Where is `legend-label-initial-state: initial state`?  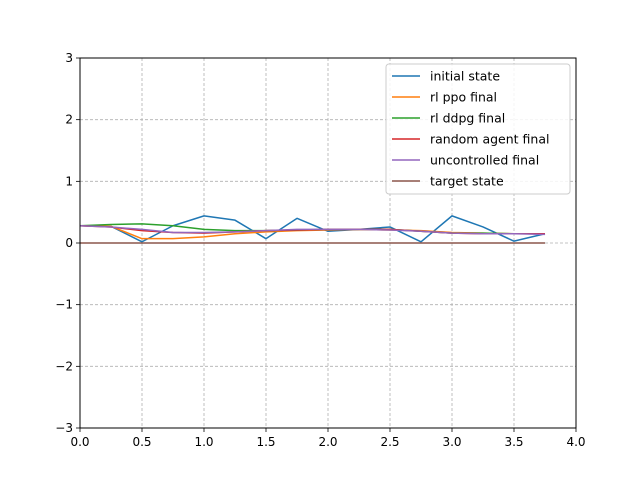 legend-label-initial-state: initial state is located at coordinates (465, 76).